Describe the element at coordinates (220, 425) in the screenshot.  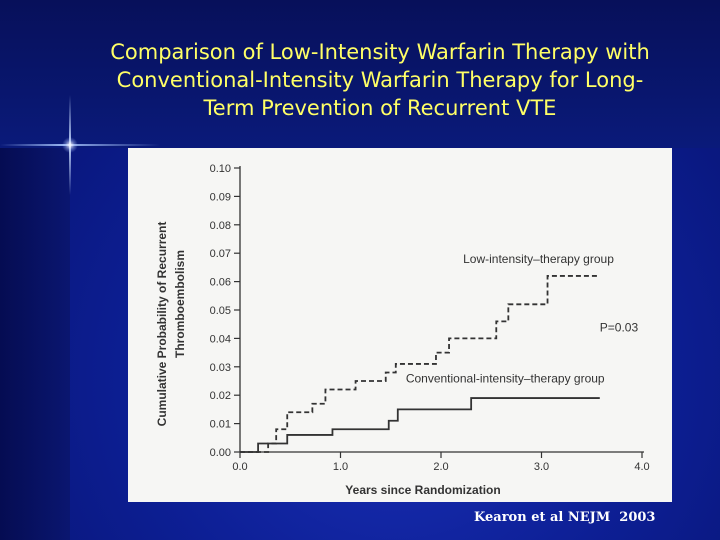
I see `y-tick-label: 0.01` at that location.